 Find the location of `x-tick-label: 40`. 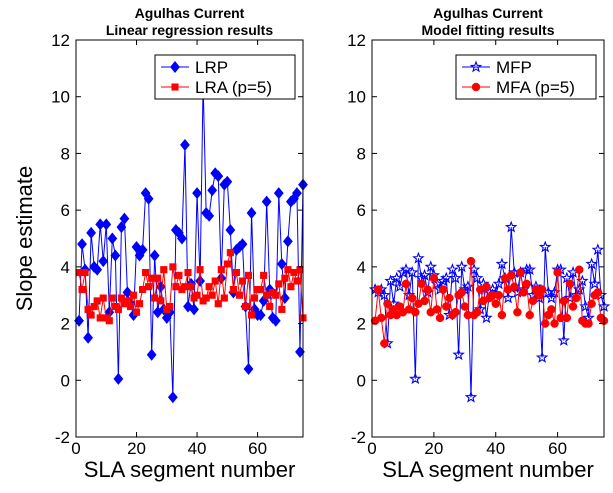

x-tick-label: 40 is located at coordinates (495, 448).